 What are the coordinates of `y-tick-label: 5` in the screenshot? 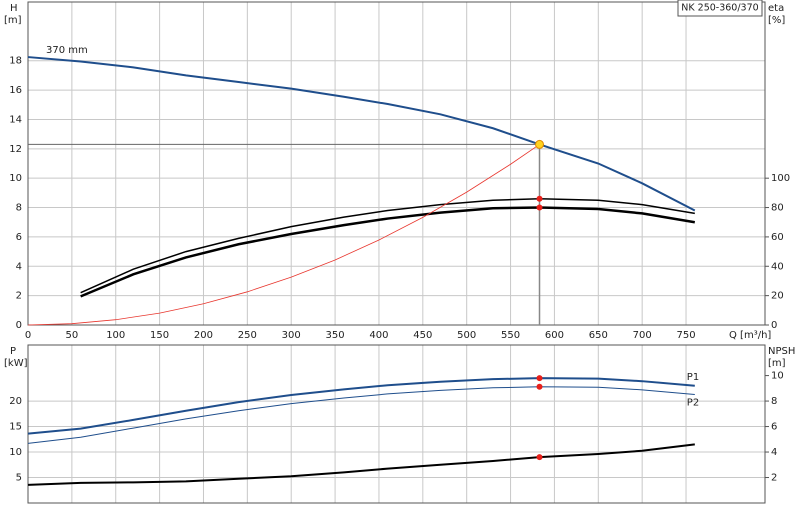 It's located at (19, 478).